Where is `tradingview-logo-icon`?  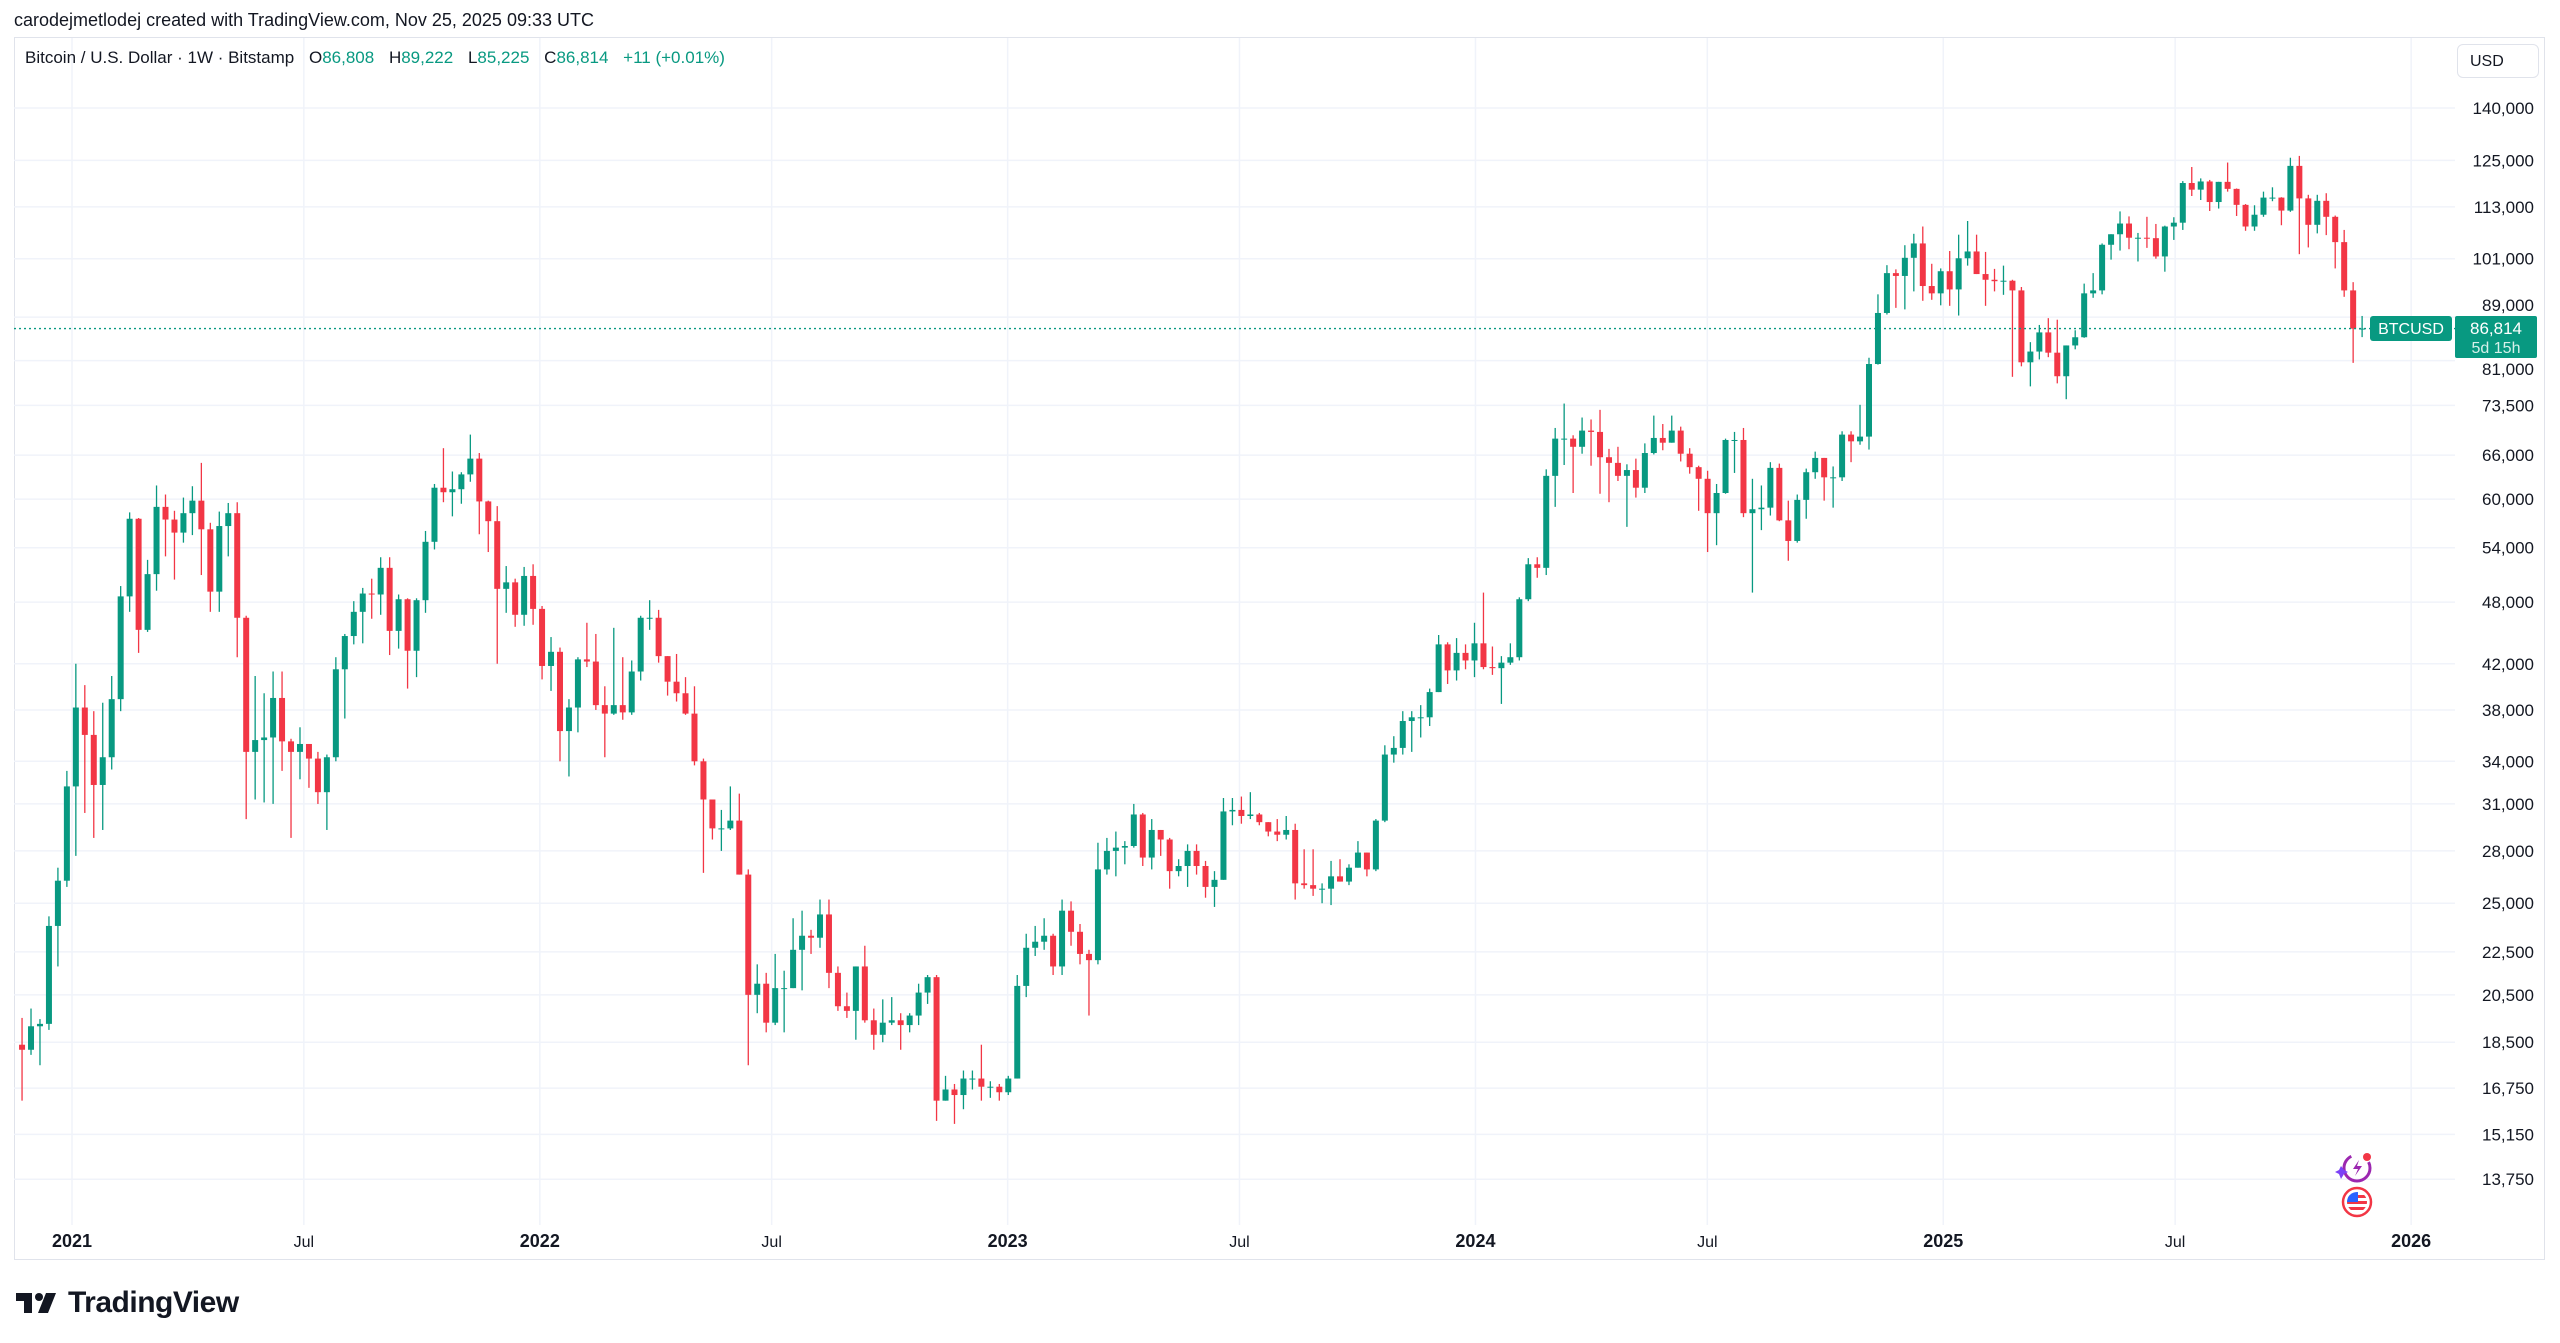 tradingview-logo-icon is located at coordinates (36, 1303).